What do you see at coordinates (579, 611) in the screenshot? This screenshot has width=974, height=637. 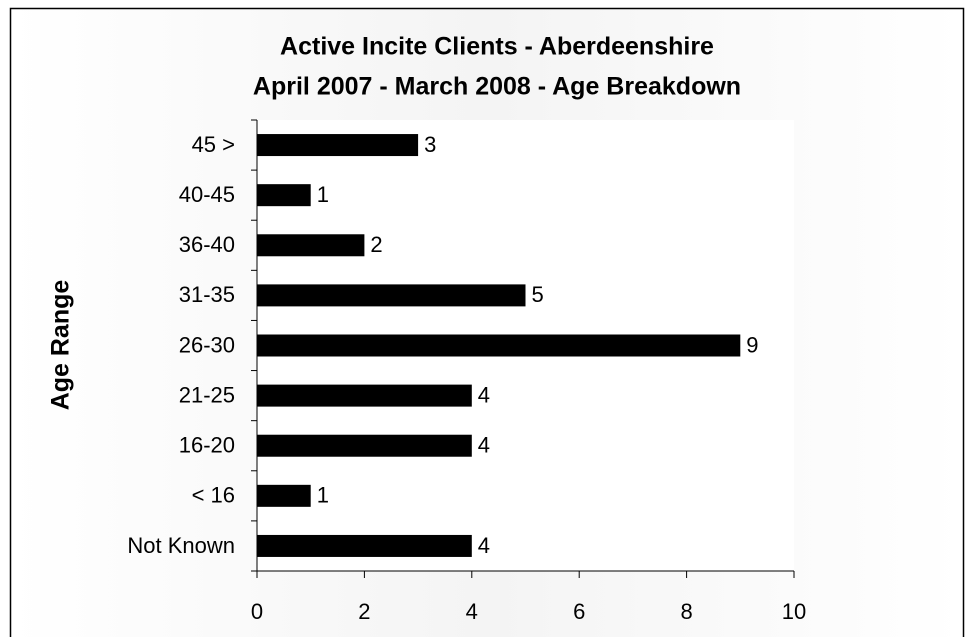 I see `x-tick-label: 6` at bounding box center [579, 611].